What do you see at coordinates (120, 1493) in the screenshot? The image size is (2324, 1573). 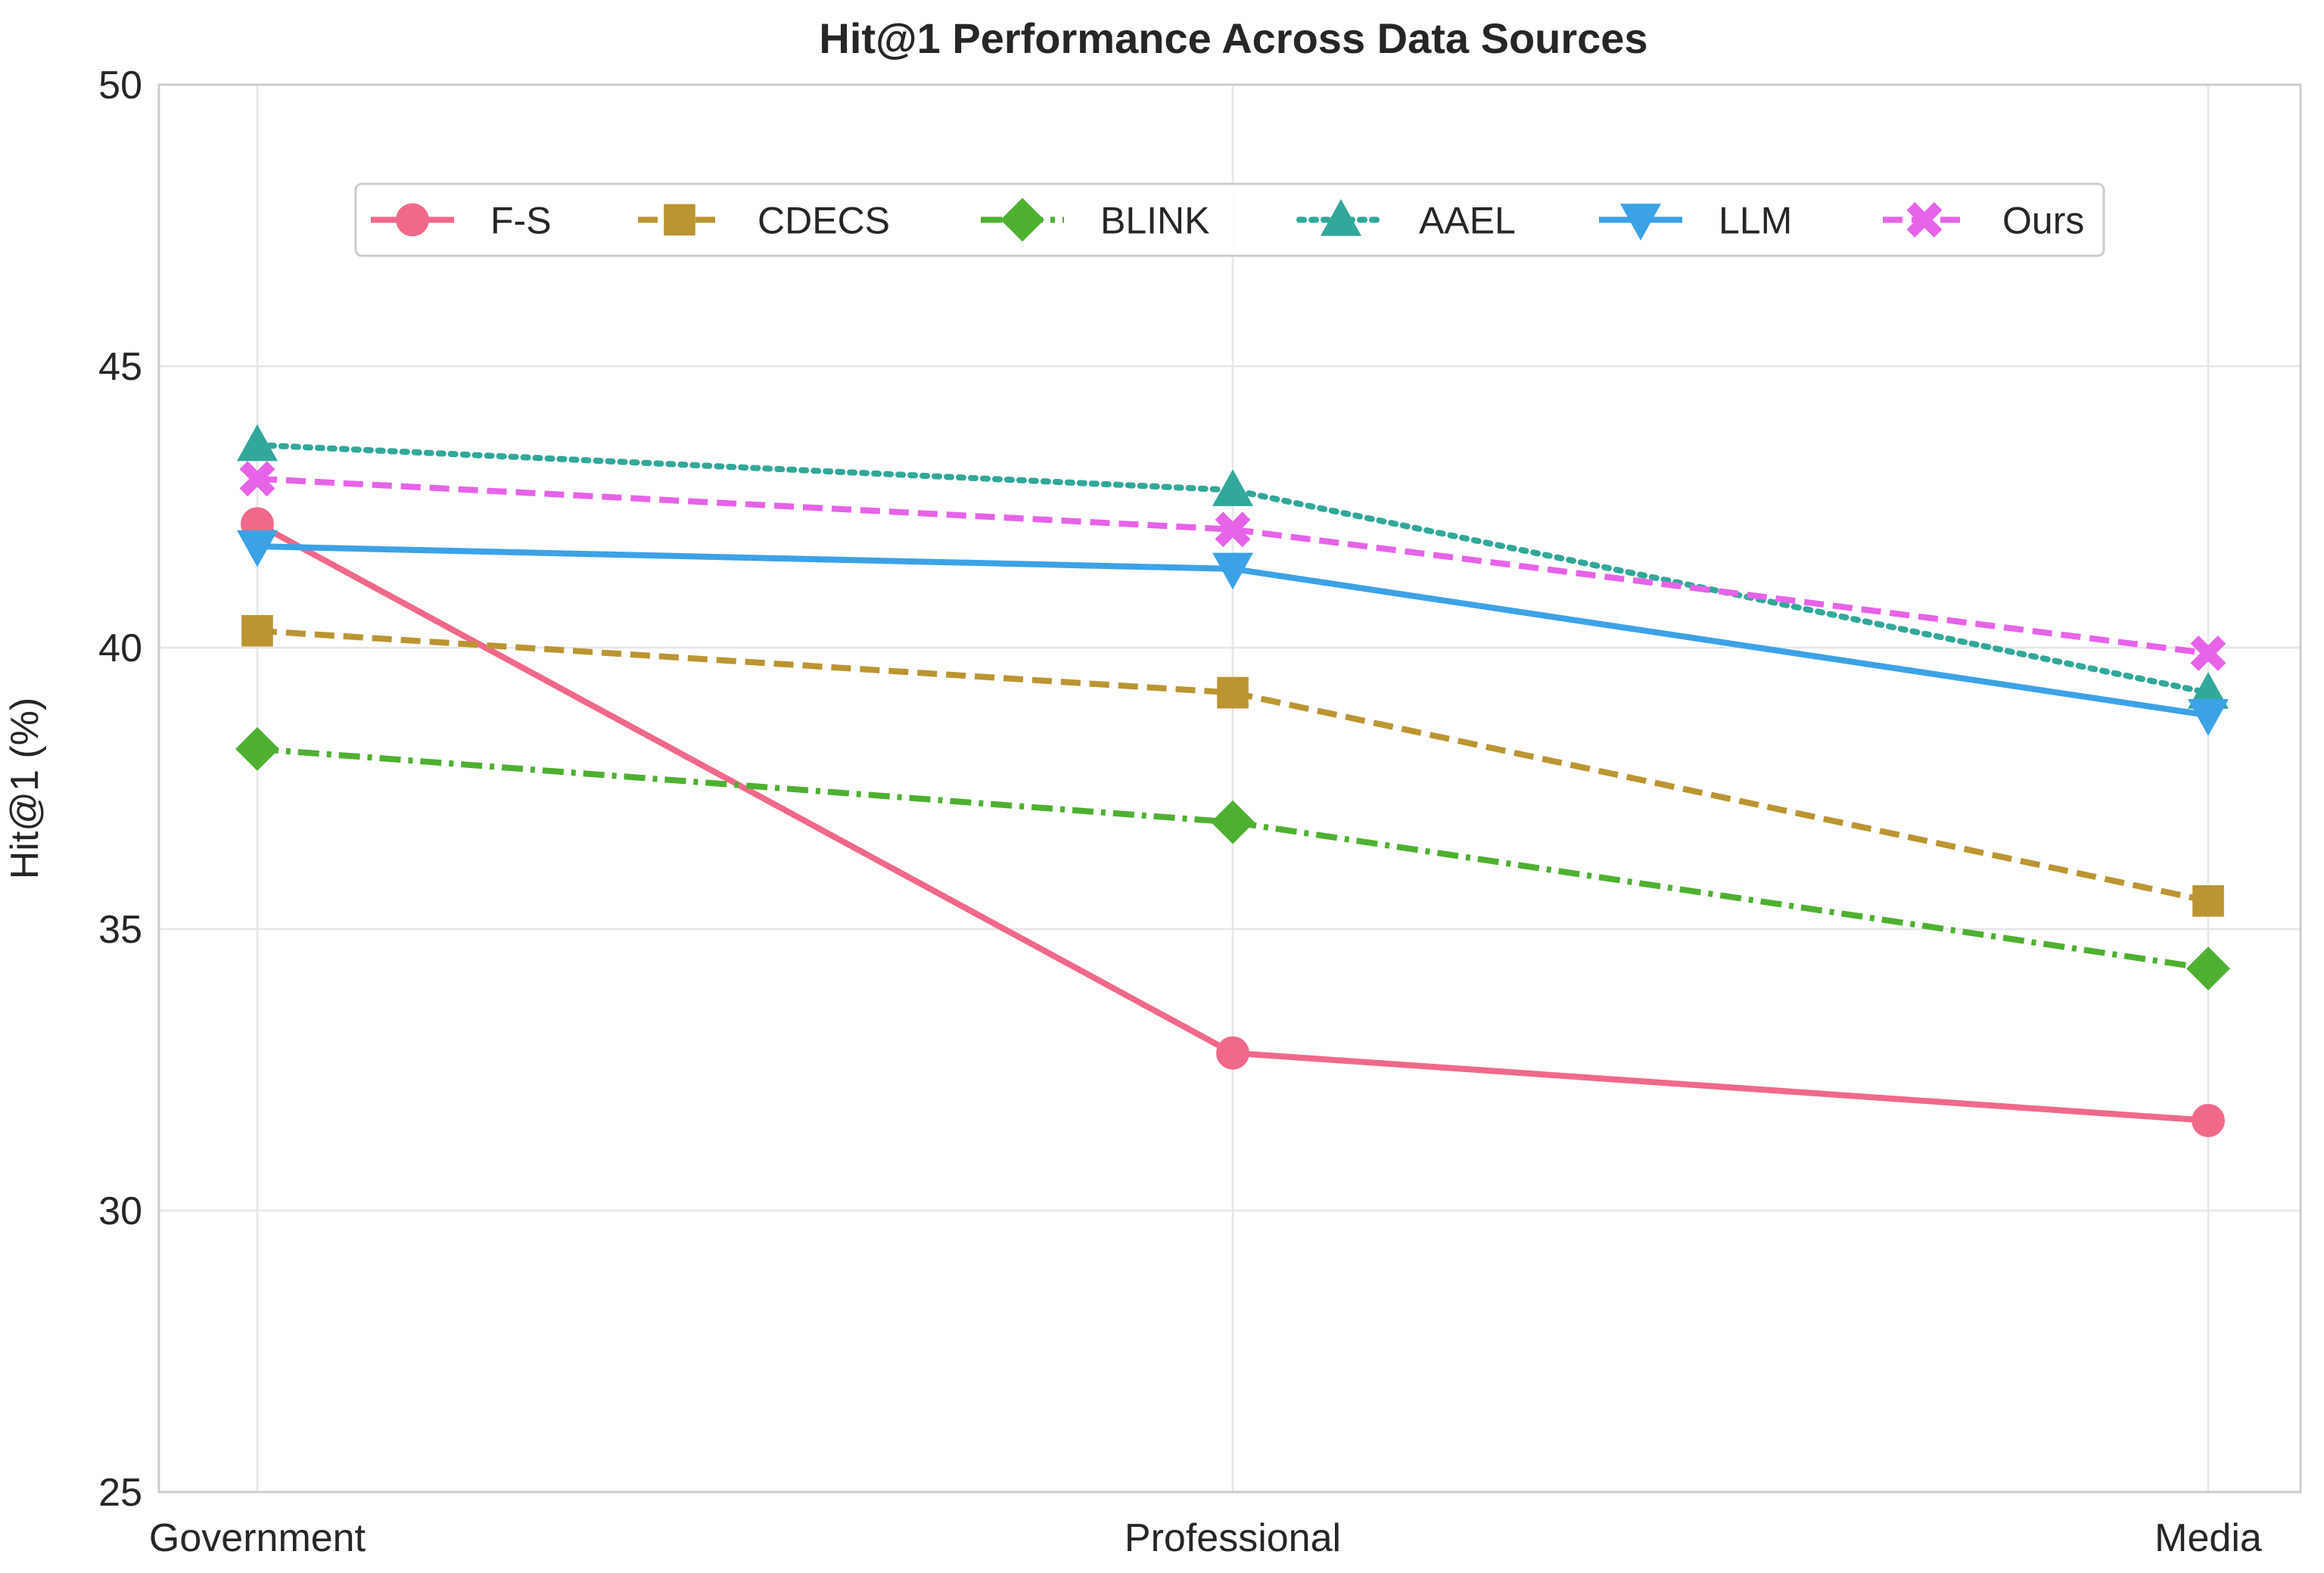 I see `y-tick-label: 25` at bounding box center [120, 1493].